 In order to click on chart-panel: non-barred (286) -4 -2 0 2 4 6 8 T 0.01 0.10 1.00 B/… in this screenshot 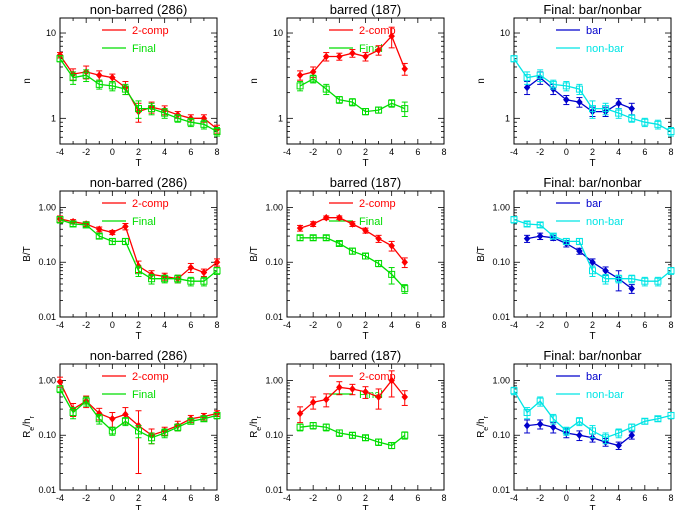, I will do `click(121, 258)`.